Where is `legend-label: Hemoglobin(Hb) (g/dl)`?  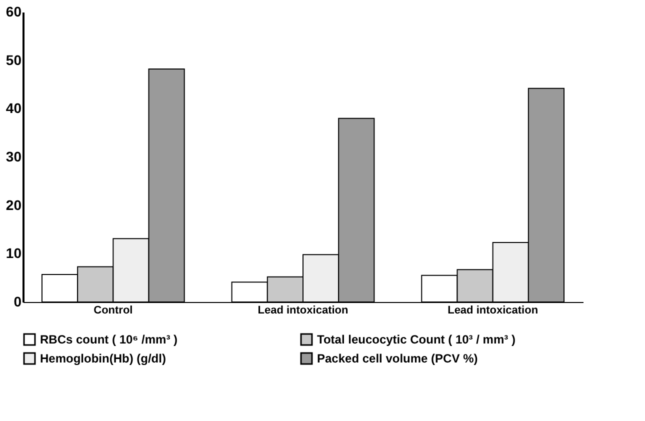
legend-label: Hemoglobin(Hb) (g/dl) is located at coordinates (103, 359).